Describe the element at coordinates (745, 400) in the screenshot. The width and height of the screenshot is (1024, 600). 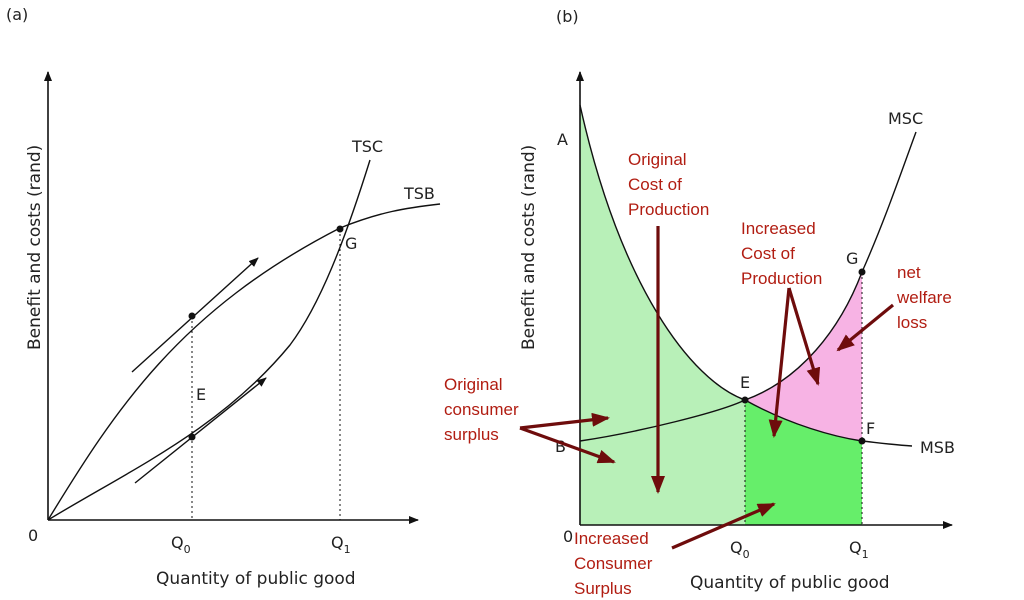
I see `panel-b-point-e` at that location.